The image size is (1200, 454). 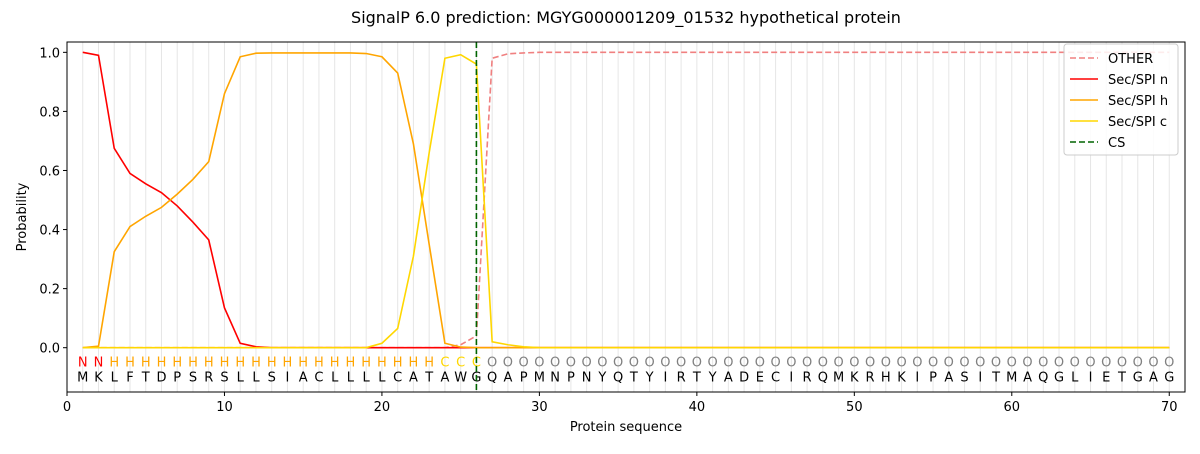 I want to click on residue-label: G, so click(x=1169, y=378).